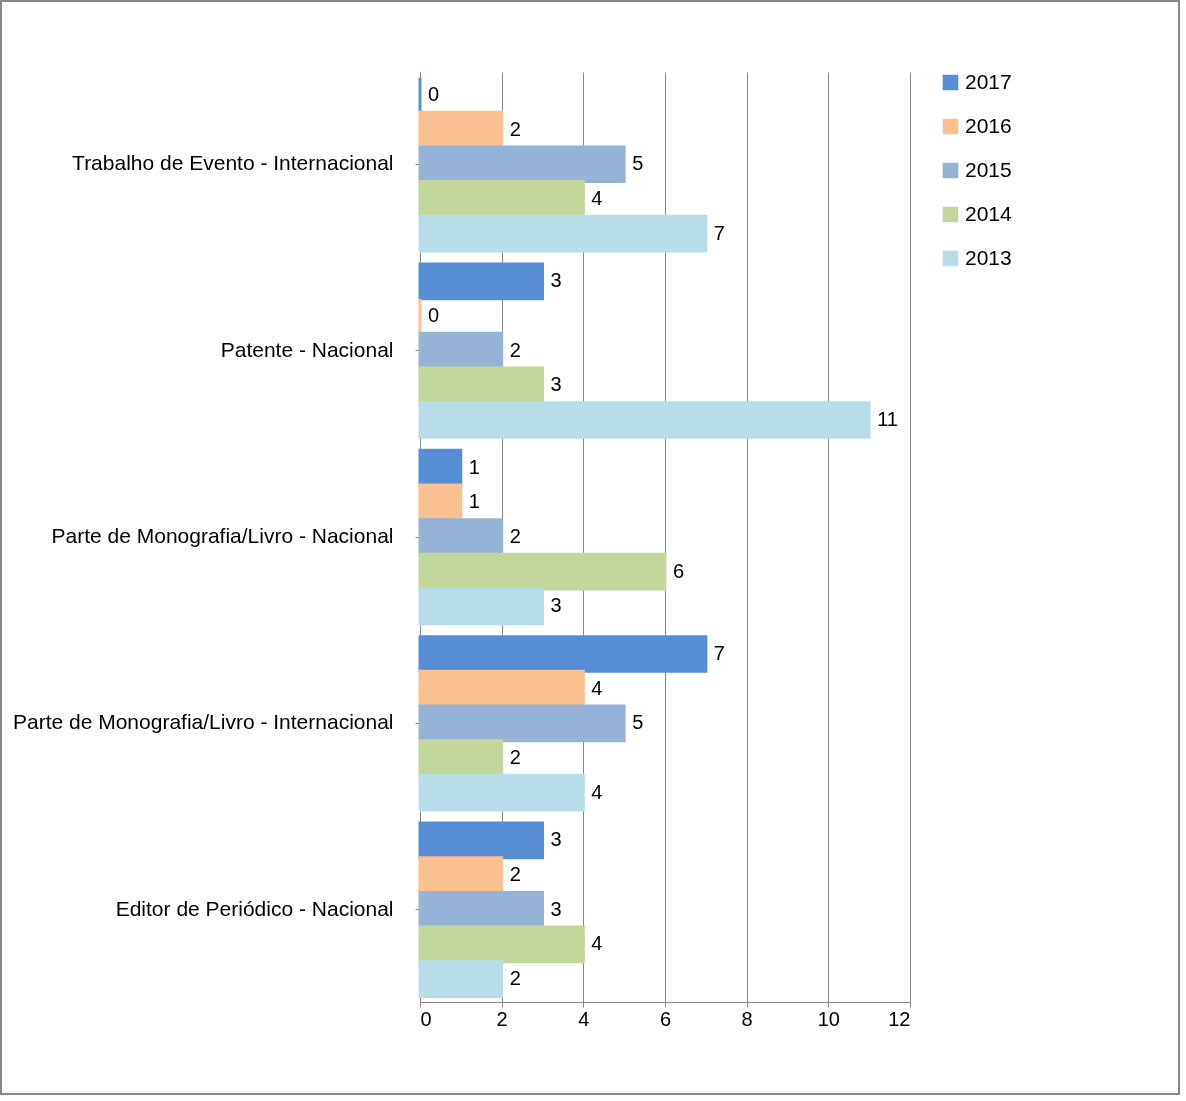  Describe the element at coordinates (828, 1018) in the screenshot. I see `x-tick-label: 10` at that location.